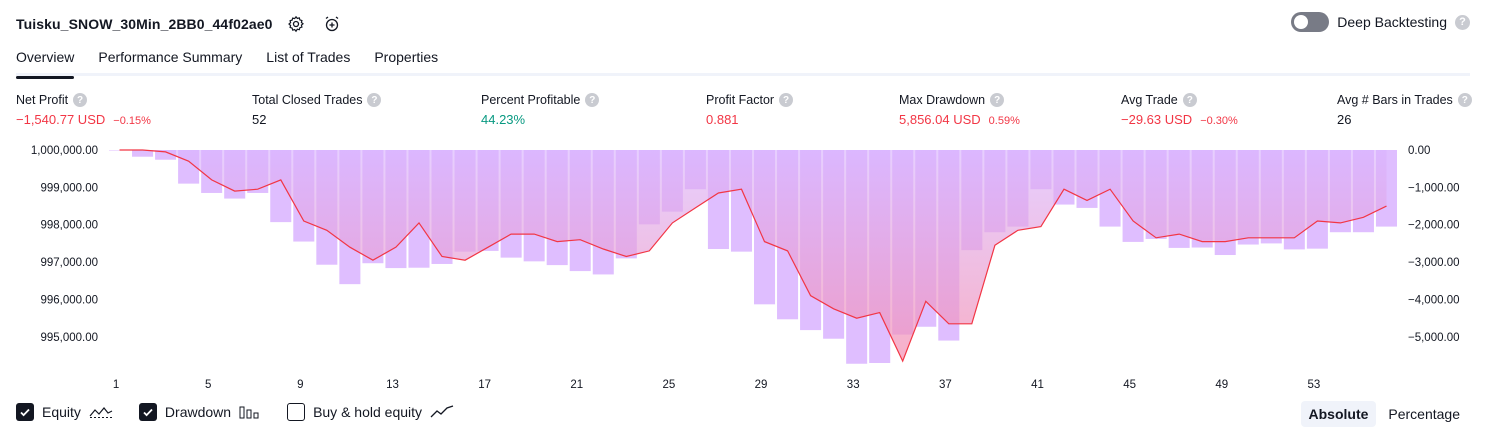 Image resolution: width=1486 pixels, height=438 pixels. What do you see at coordinates (484, 385) in the screenshot?
I see `x-axis-tick-label: 17` at bounding box center [484, 385].